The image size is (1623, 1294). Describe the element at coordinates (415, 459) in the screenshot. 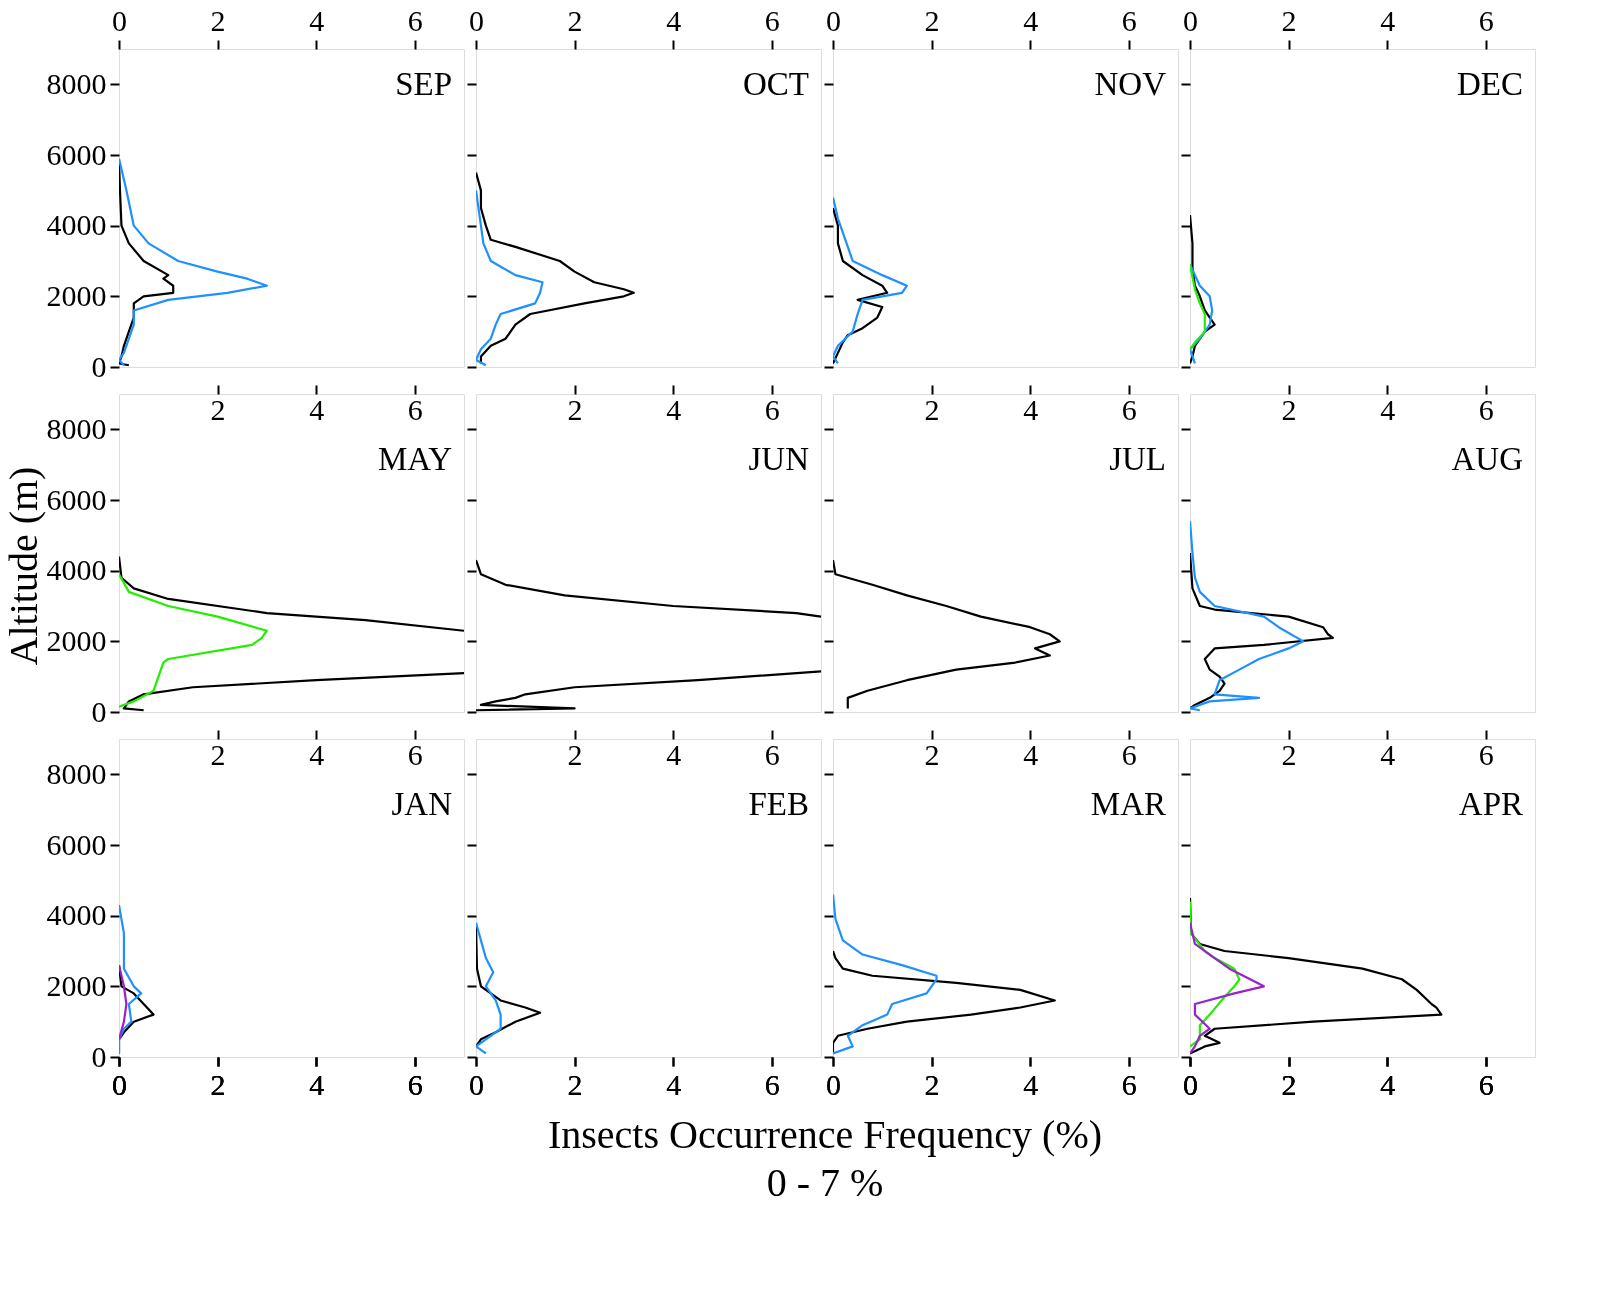

I see `text: MAY` at that location.